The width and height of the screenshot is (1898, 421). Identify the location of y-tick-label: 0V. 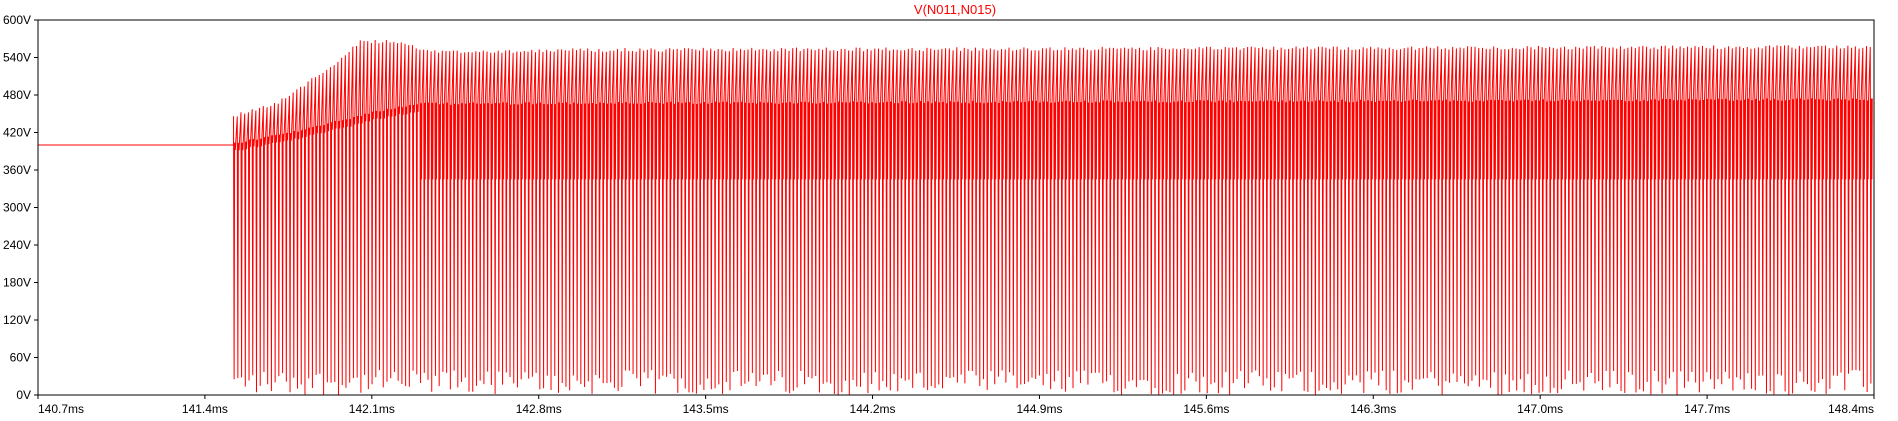
(23, 395).